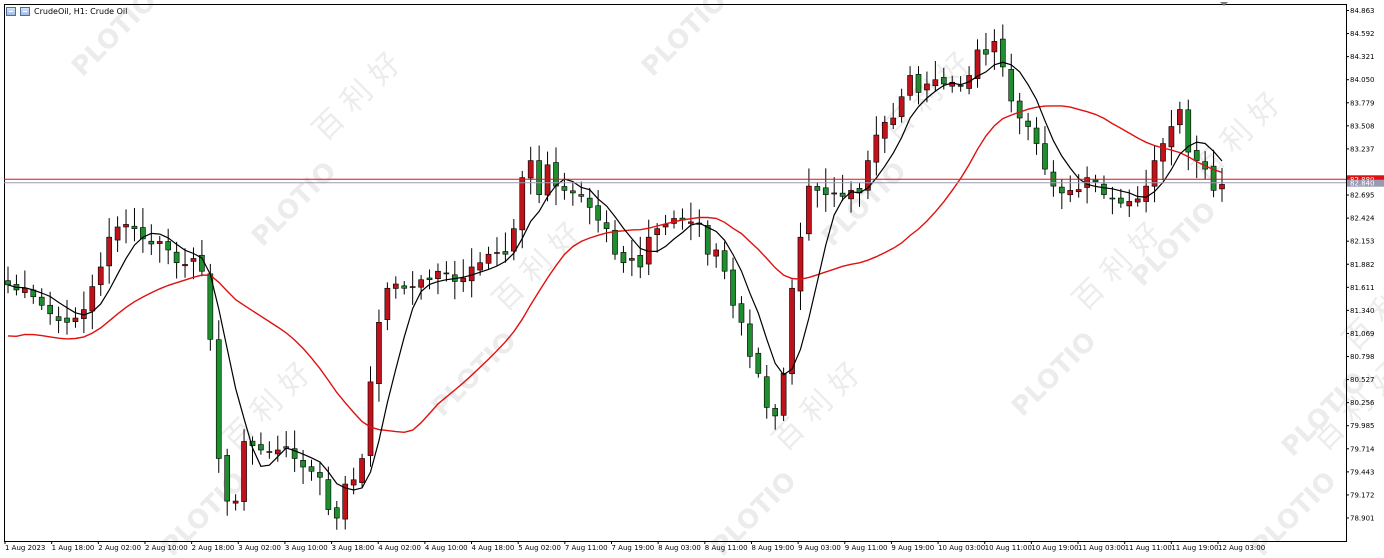 The height and width of the screenshot is (558, 1384). What do you see at coordinates (1362, 403) in the screenshot?
I see `y-tick-label: 80.256` at bounding box center [1362, 403].